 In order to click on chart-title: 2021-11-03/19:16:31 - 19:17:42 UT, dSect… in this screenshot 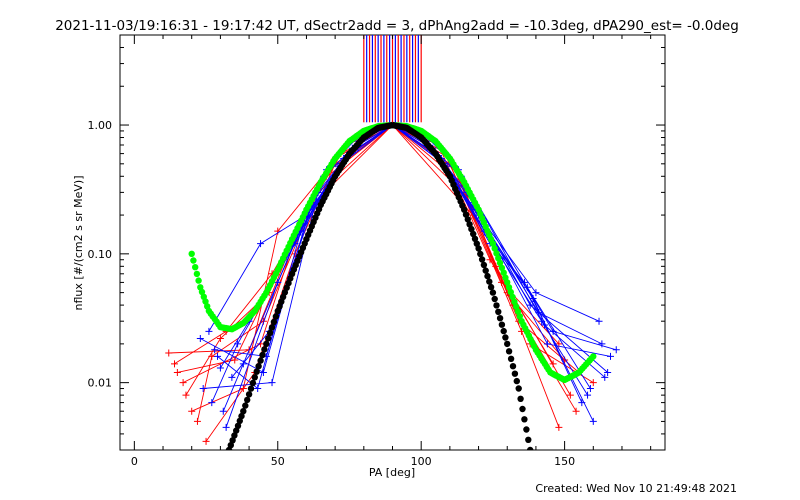, I will do `click(397, 26)`.